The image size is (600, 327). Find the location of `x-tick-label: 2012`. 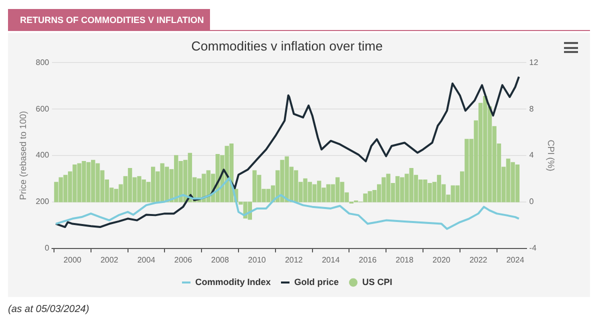

x-tick-label: 2012 is located at coordinates (294, 259).